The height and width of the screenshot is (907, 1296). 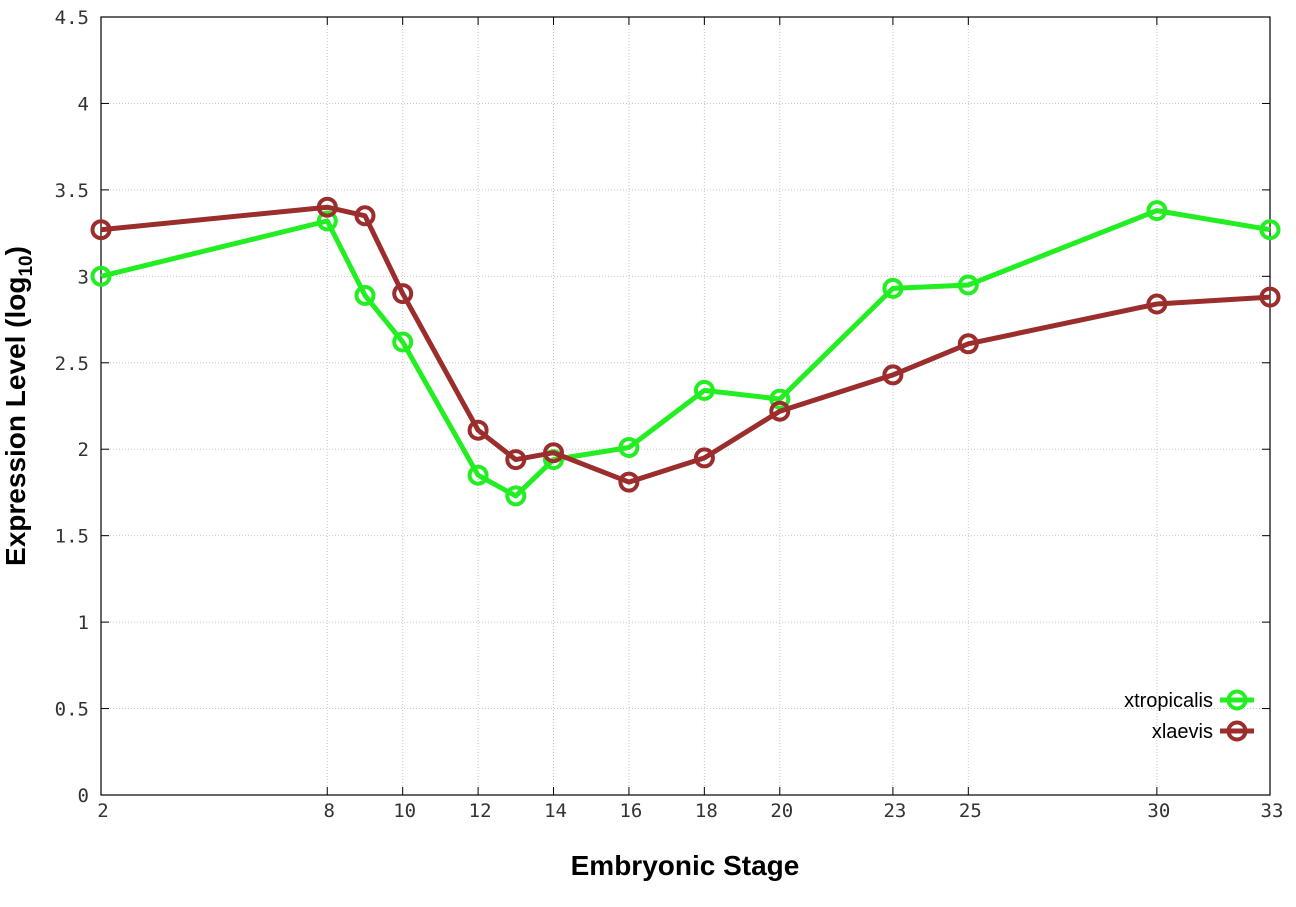 What do you see at coordinates (555, 811) in the screenshot?
I see `x-tick-label: 14` at bounding box center [555, 811].